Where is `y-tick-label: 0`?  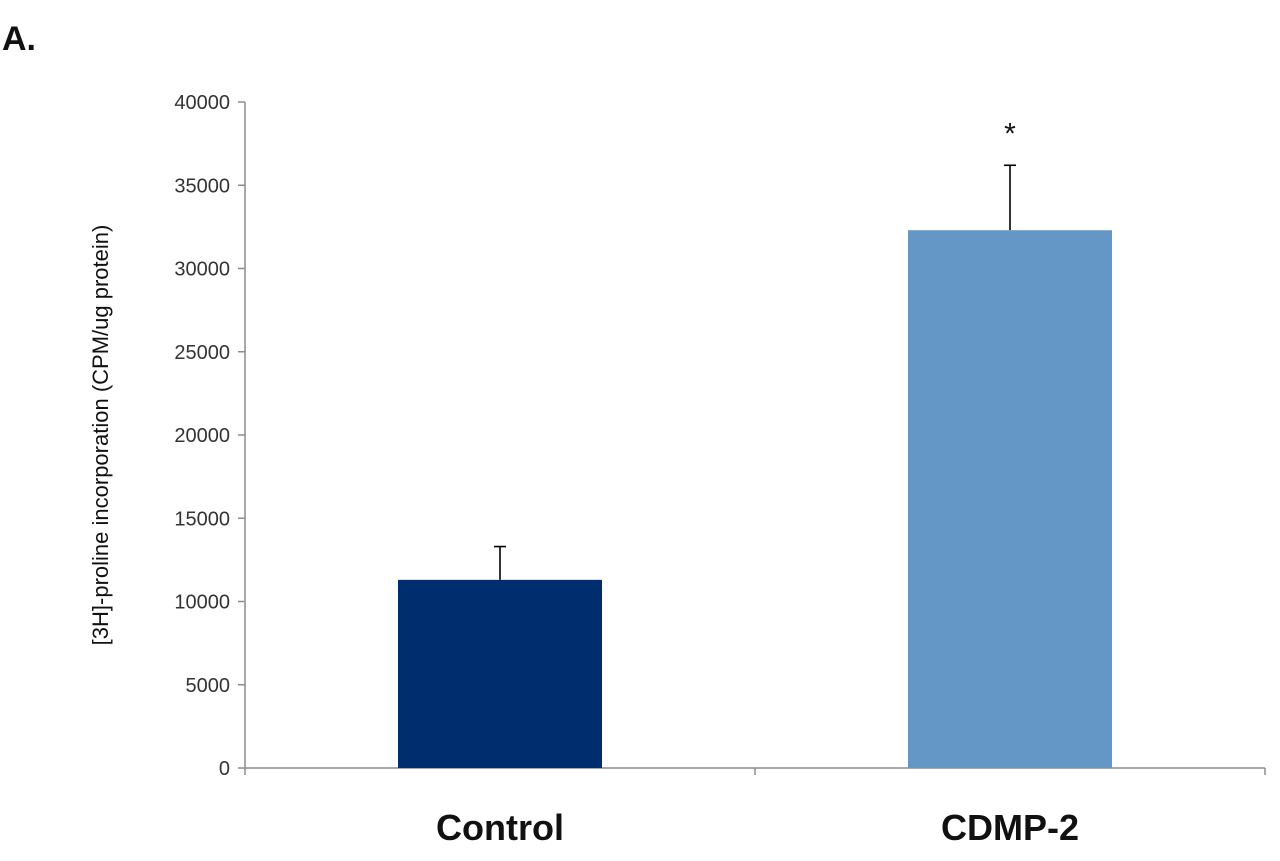
y-tick-label: 0 is located at coordinates (224, 769).